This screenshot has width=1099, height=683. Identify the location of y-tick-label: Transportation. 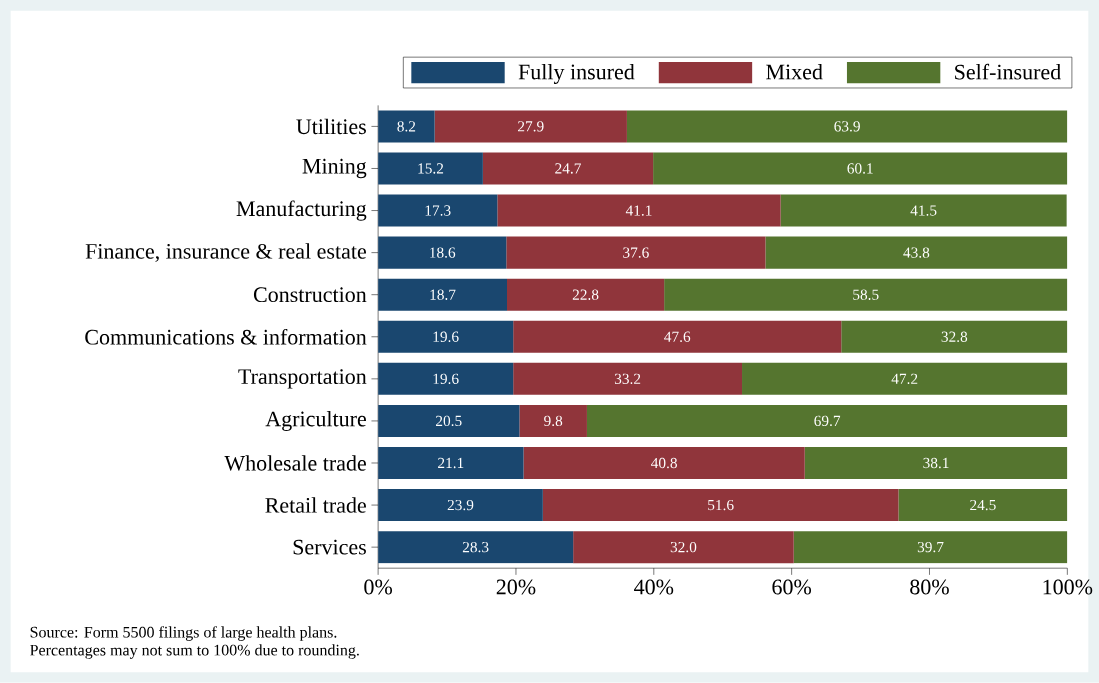
(302, 379).